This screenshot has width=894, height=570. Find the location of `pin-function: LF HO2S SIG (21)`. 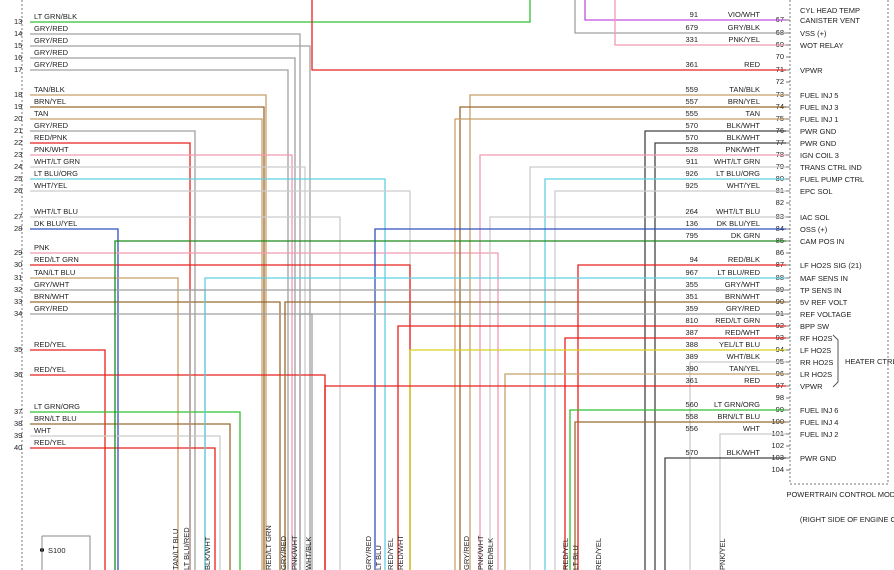

pin-function: LF HO2S SIG (21) is located at coordinates (831, 265).